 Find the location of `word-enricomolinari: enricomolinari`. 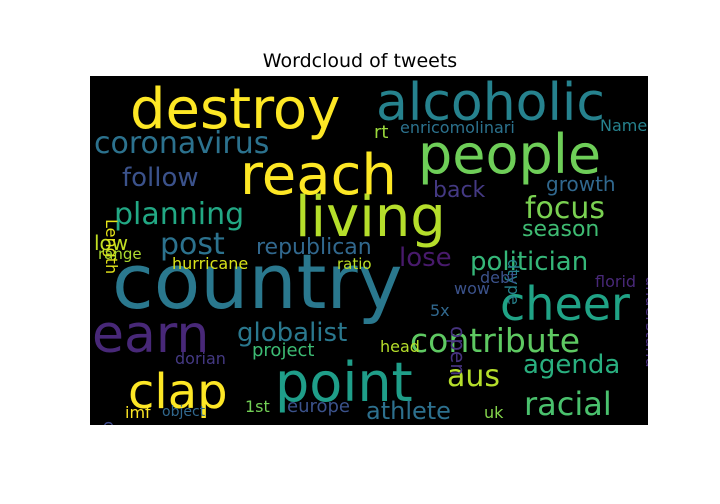

word-enricomolinari: enricomolinari is located at coordinates (457, 127).